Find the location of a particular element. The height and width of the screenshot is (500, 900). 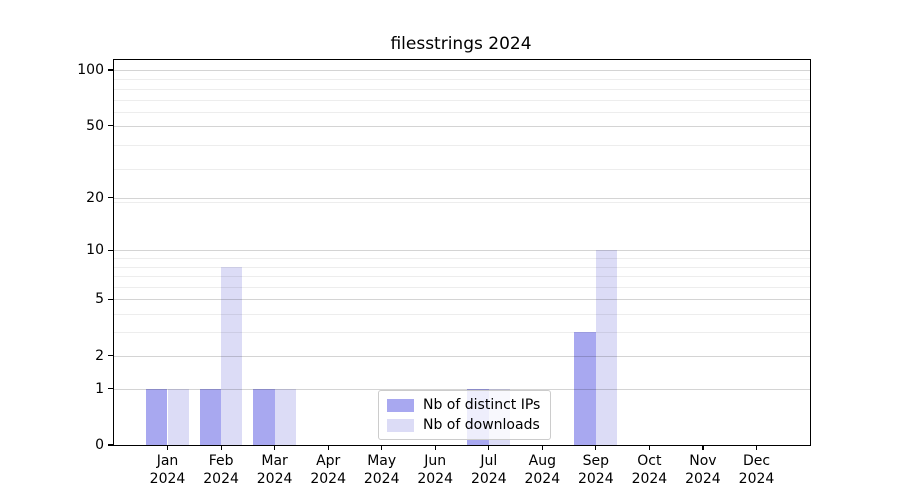

x-tick-label-month: May is located at coordinates (382, 461).